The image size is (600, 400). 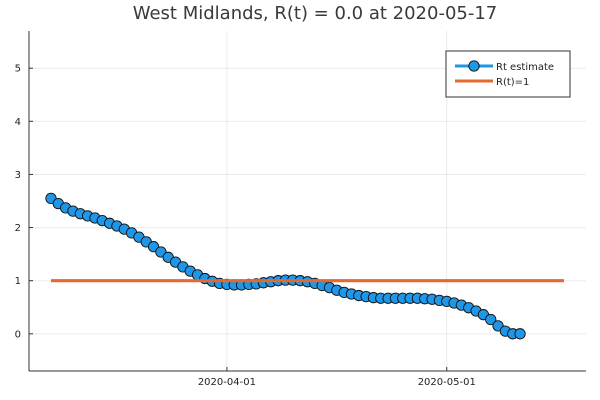 What do you see at coordinates (512, 82) in the screenshot?
I see `legend-label-threshold: R(t)=1` at bounding box center [512, 82].